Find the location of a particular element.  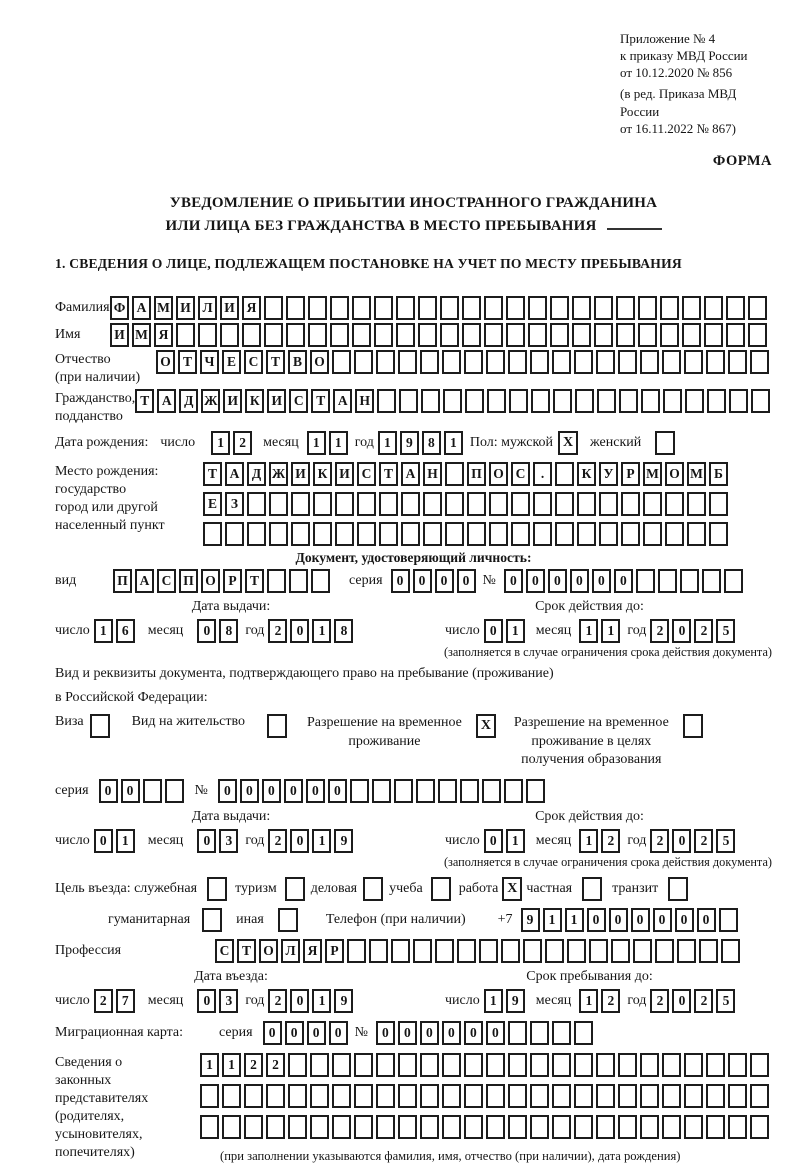

char-cell: М is located at coordinates (696, 474).